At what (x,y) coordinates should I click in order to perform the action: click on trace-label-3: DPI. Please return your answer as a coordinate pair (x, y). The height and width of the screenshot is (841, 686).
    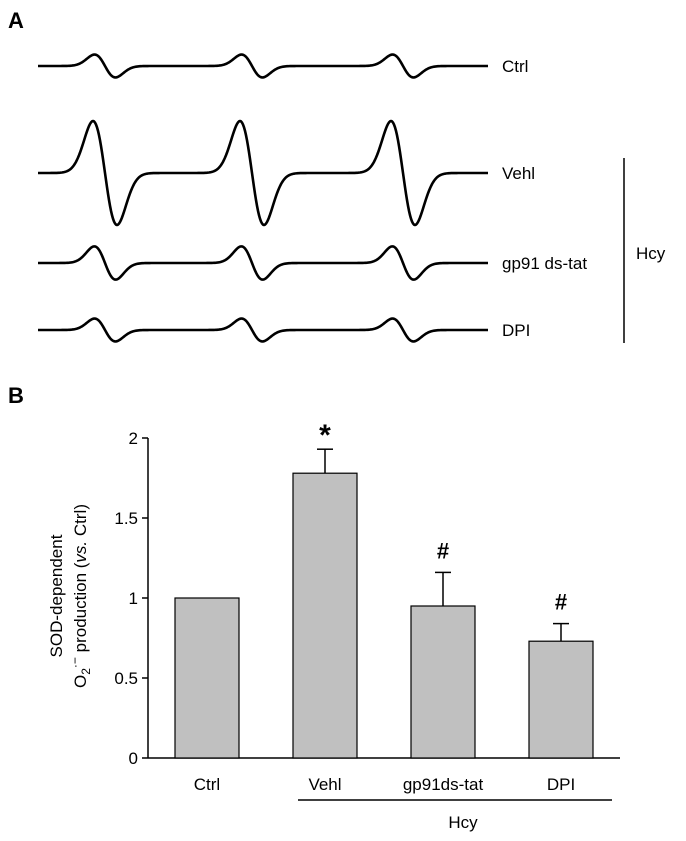
    Looking at the image, I should click on (516, 330).